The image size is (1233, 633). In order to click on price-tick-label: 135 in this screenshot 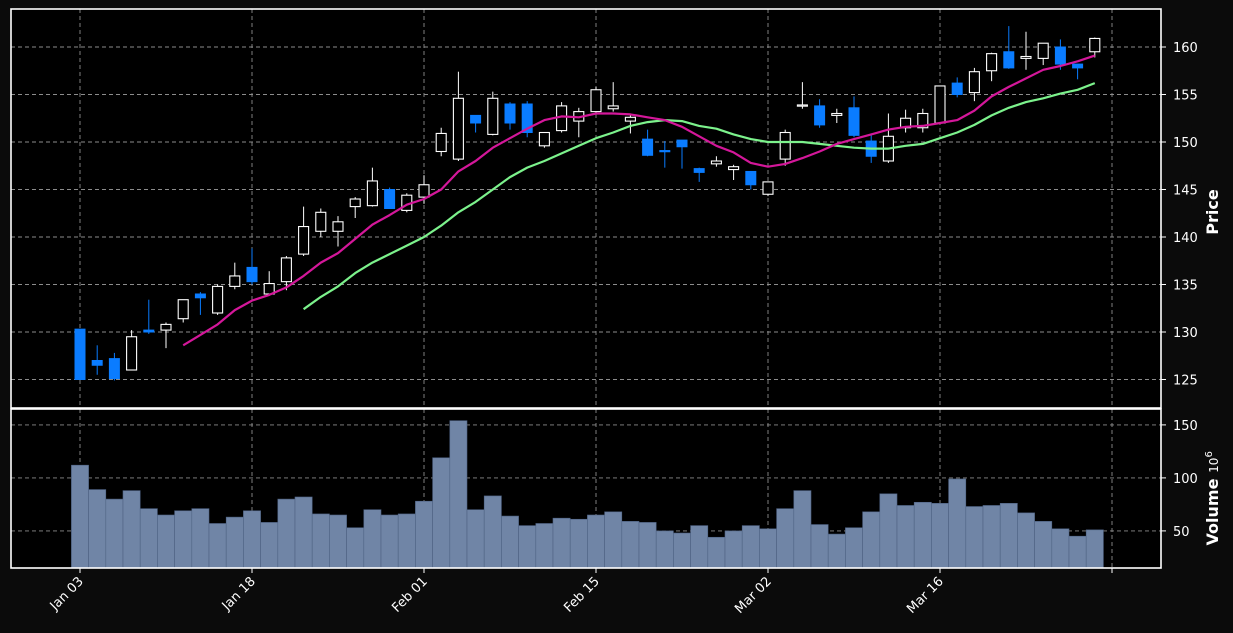, I will do `click(1185, 286)`.